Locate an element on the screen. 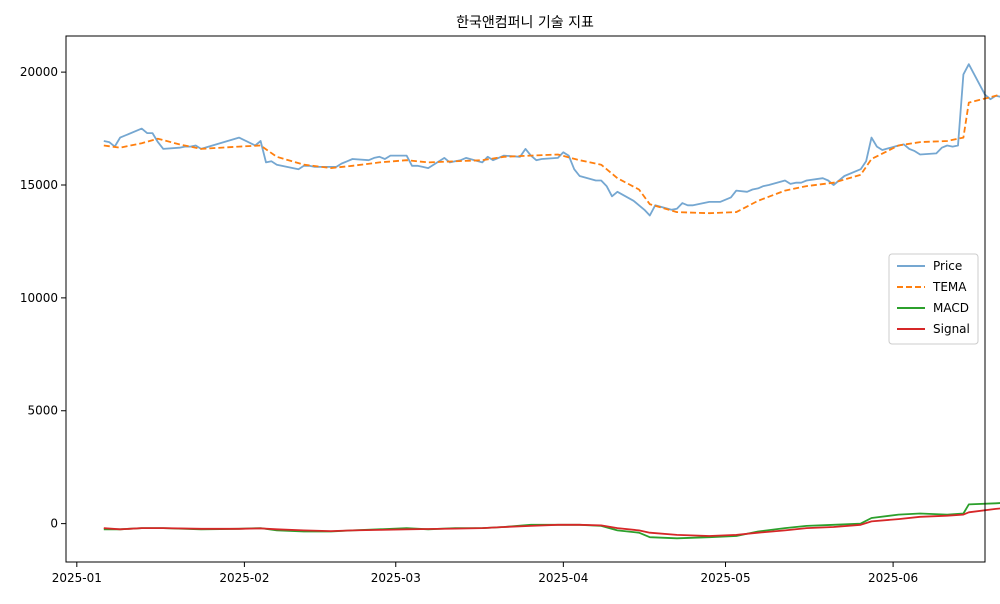 This screenshot has width=1000, height=604. chart-title: 한국앤컴퍼니 기술 지표 is located at coordinates (525, 23).